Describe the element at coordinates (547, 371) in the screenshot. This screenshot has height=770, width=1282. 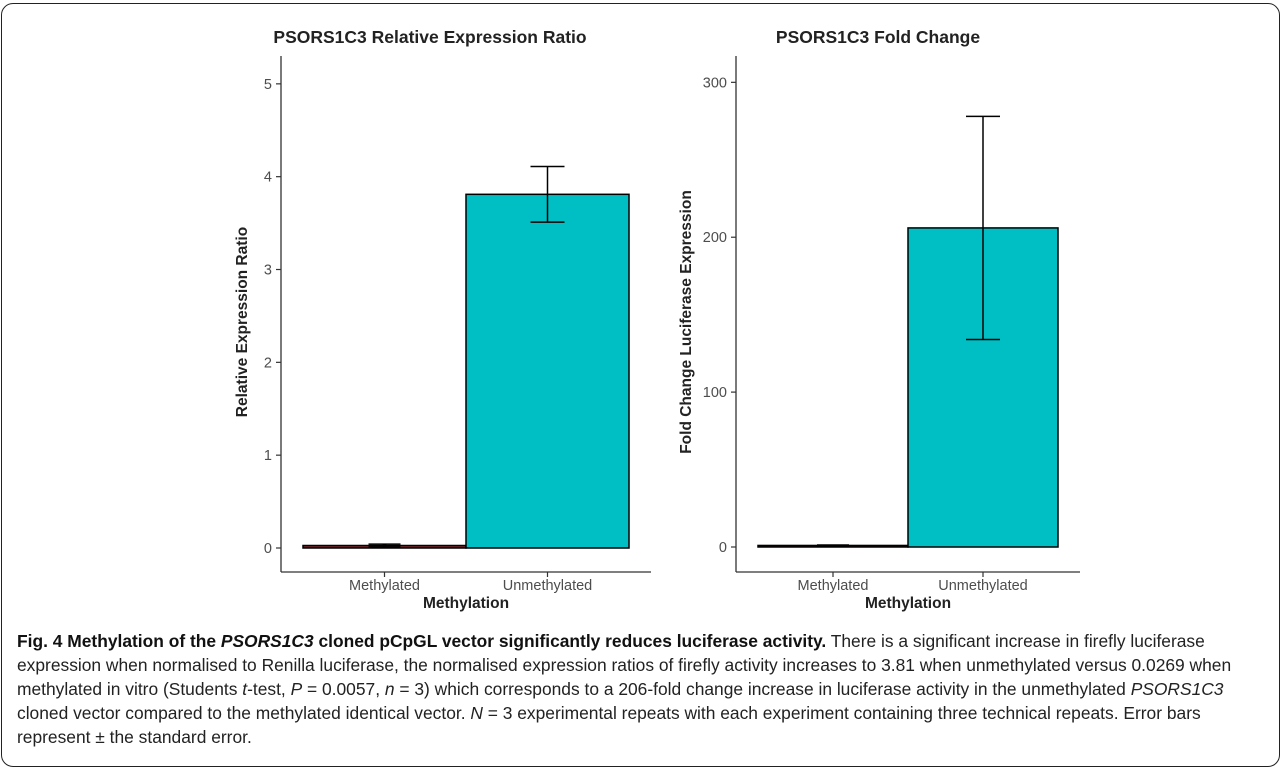
I see `bar-unmethylated` at that location.